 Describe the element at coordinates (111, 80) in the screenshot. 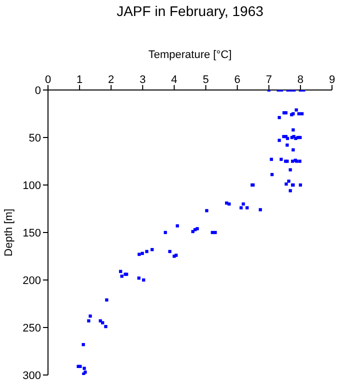

I see `x-tick-label: 2` at that location.